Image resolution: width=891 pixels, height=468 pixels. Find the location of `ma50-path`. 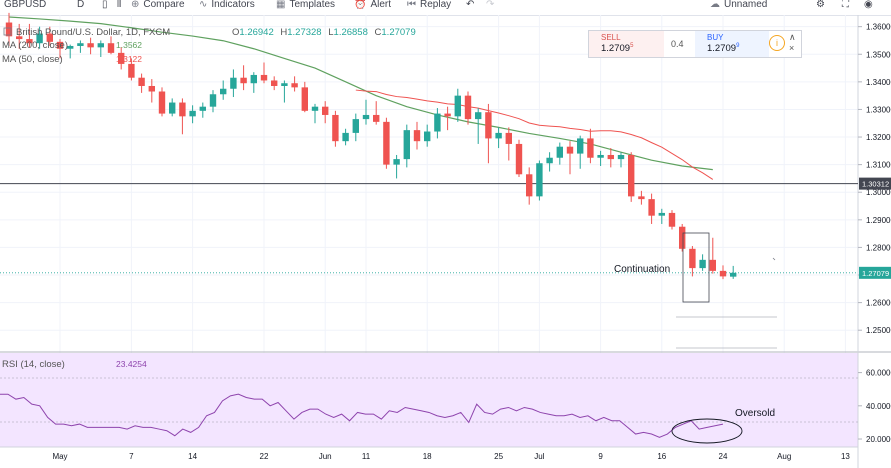

ma50-path is located at coordinates (534, 134).